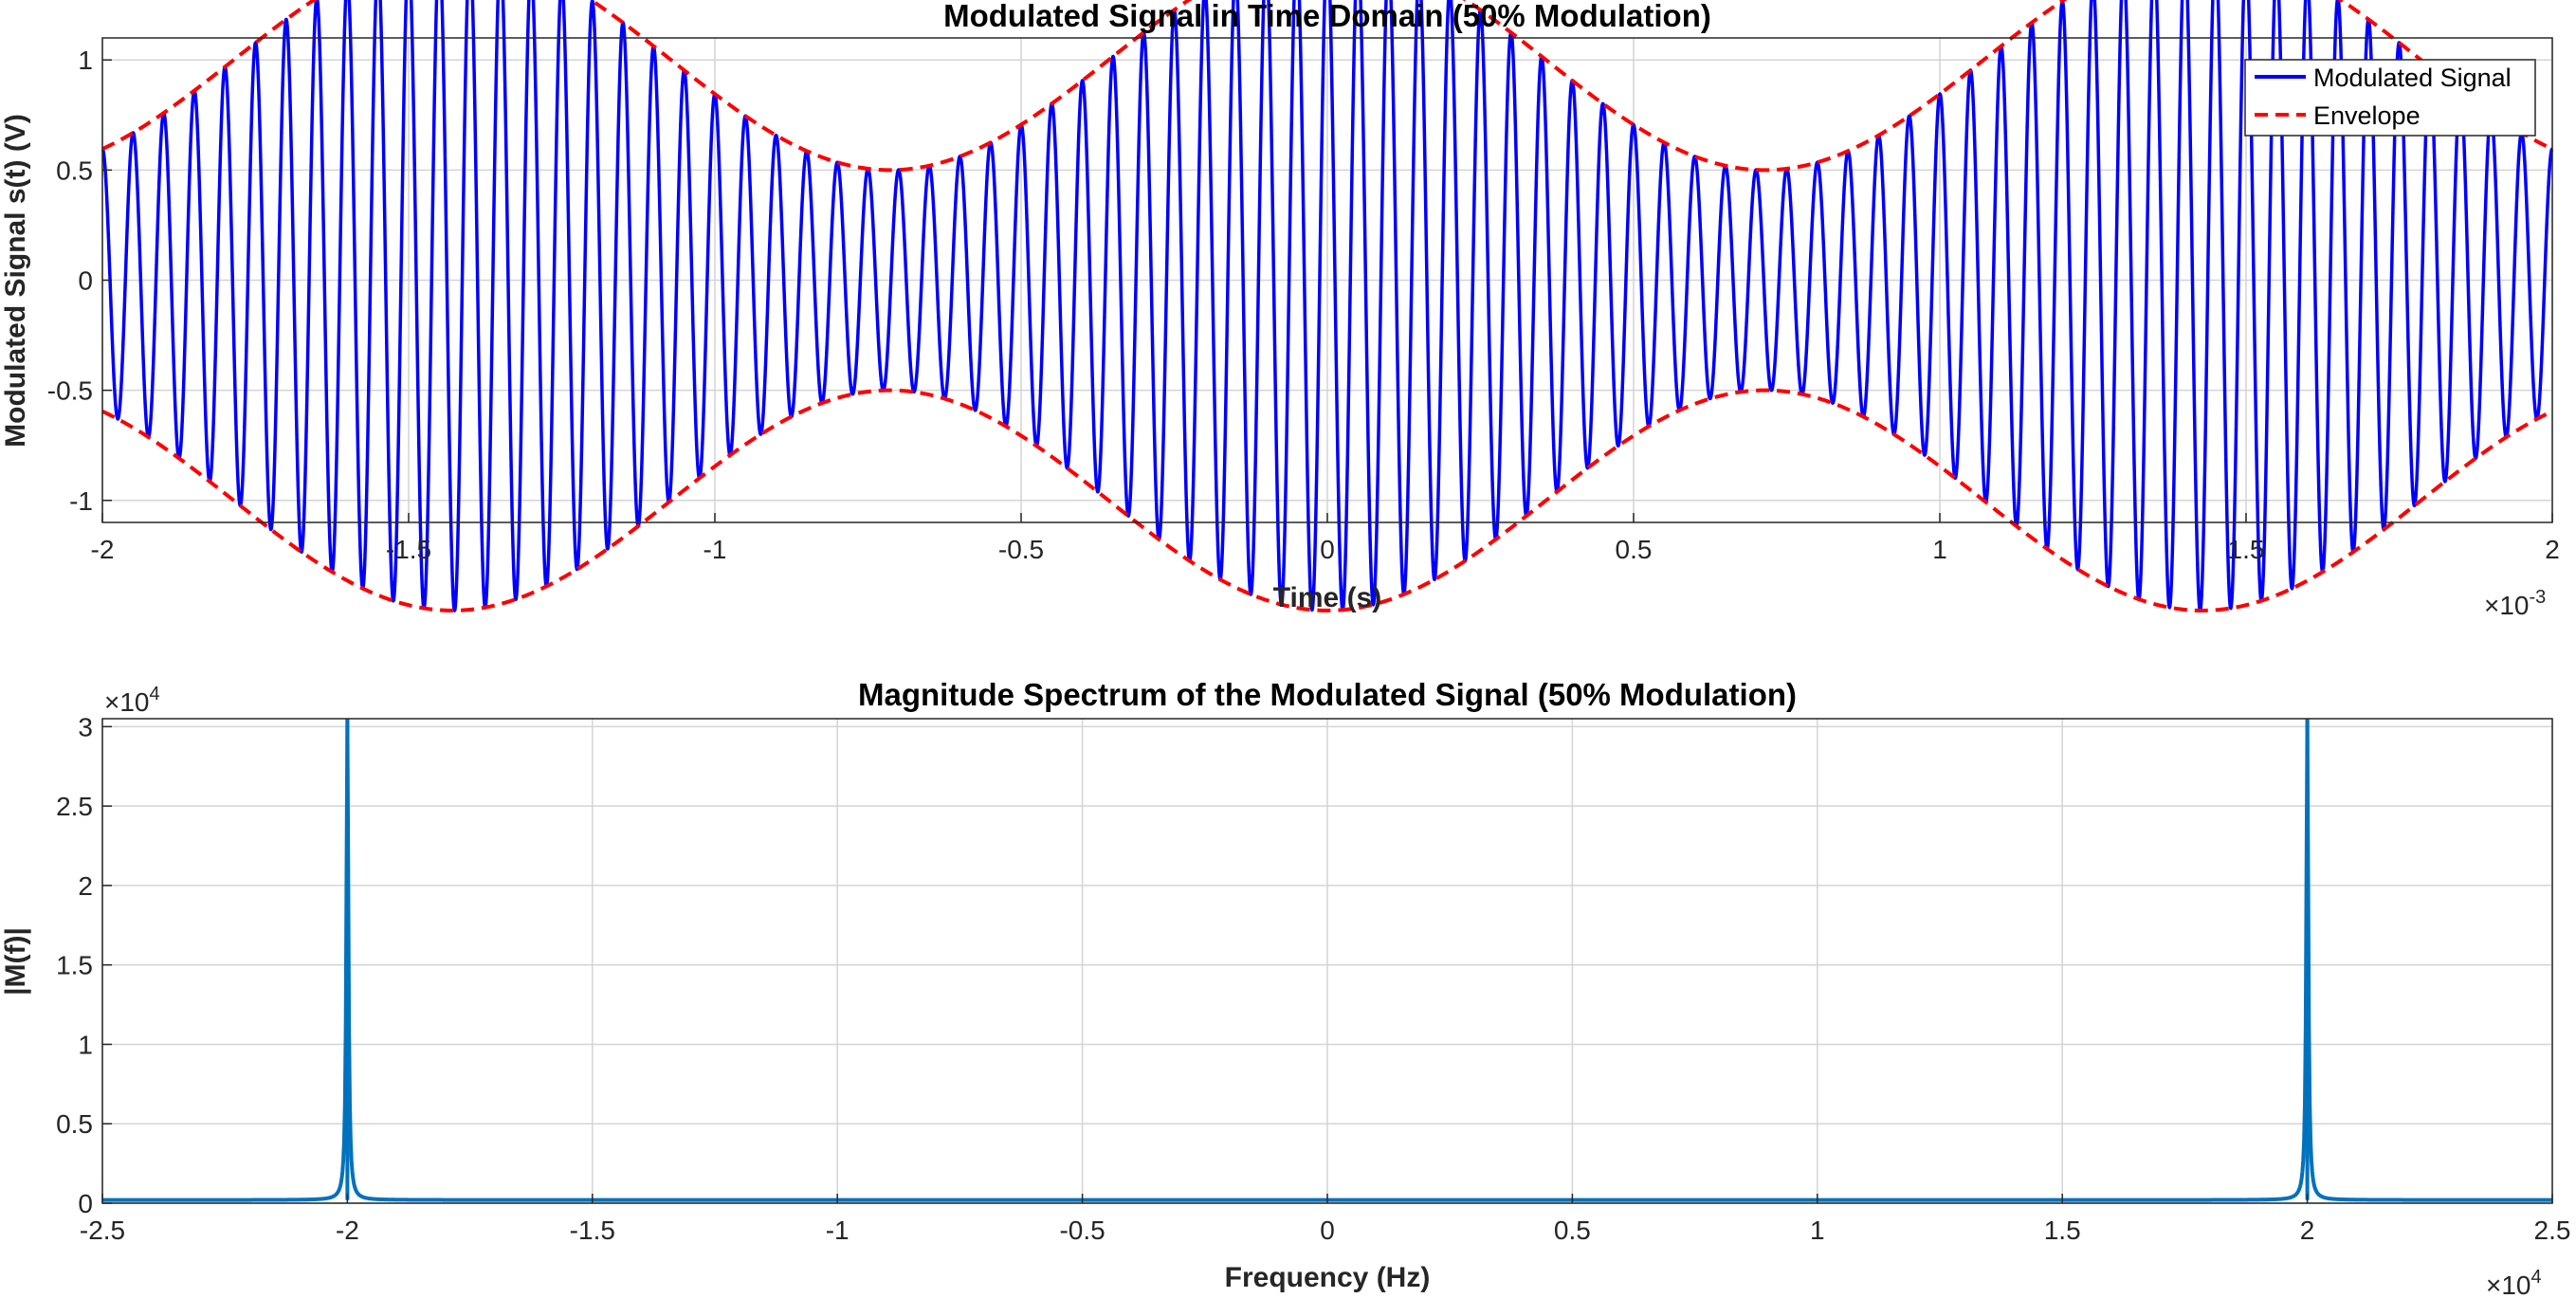  Describe the element at coordinates (715, 549) in the screenshot. I see `time-x-tick-label: -1` at that location.